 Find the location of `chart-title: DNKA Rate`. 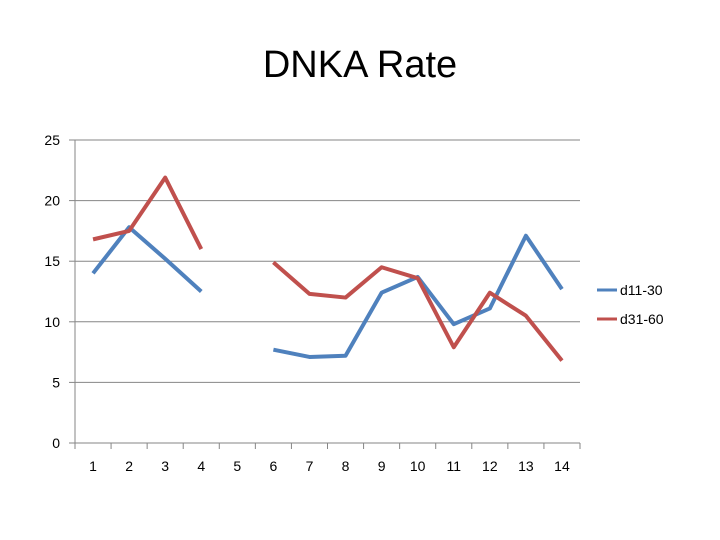

chart-title: DNKA Rate is located at coordinates (360, 65).